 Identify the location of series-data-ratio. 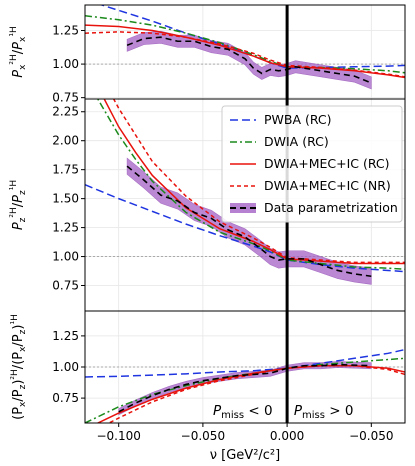
(245, 388).